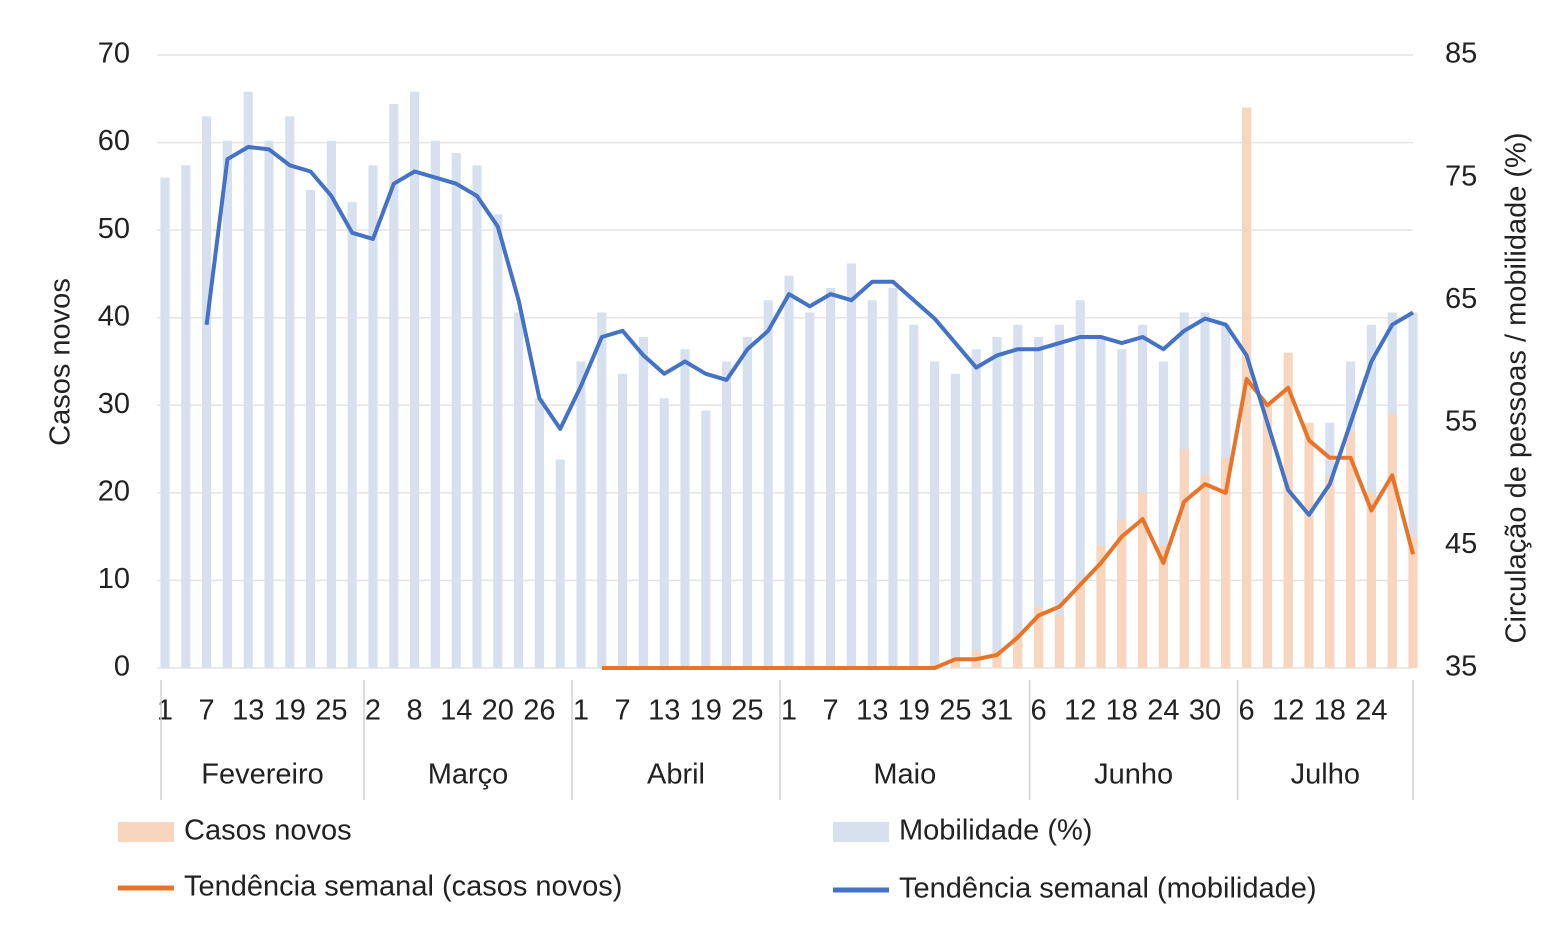 The width and height of the screenshot is (1542, 930). I want to click on y-tick-label: 60, so click(114, 141).